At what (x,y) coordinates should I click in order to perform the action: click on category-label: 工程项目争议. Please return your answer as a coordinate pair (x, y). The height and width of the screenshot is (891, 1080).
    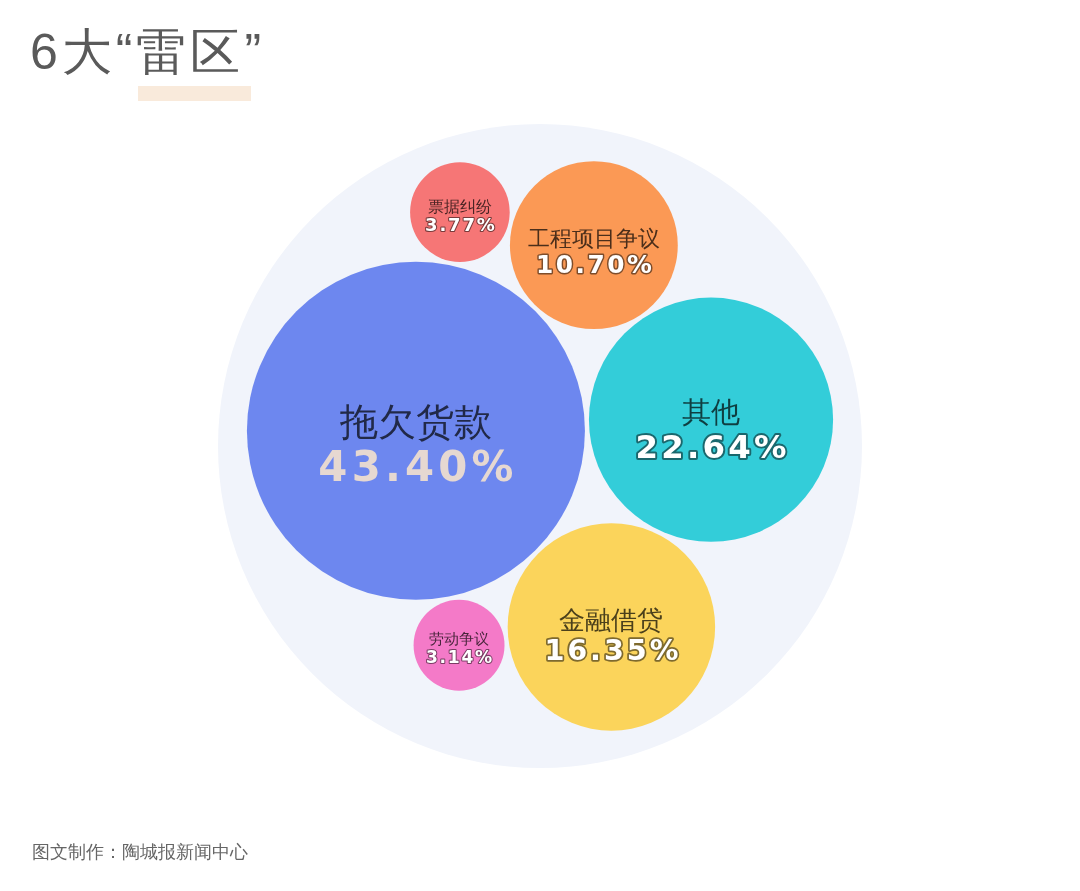
    Looking at the image, I should click on (593, 238).